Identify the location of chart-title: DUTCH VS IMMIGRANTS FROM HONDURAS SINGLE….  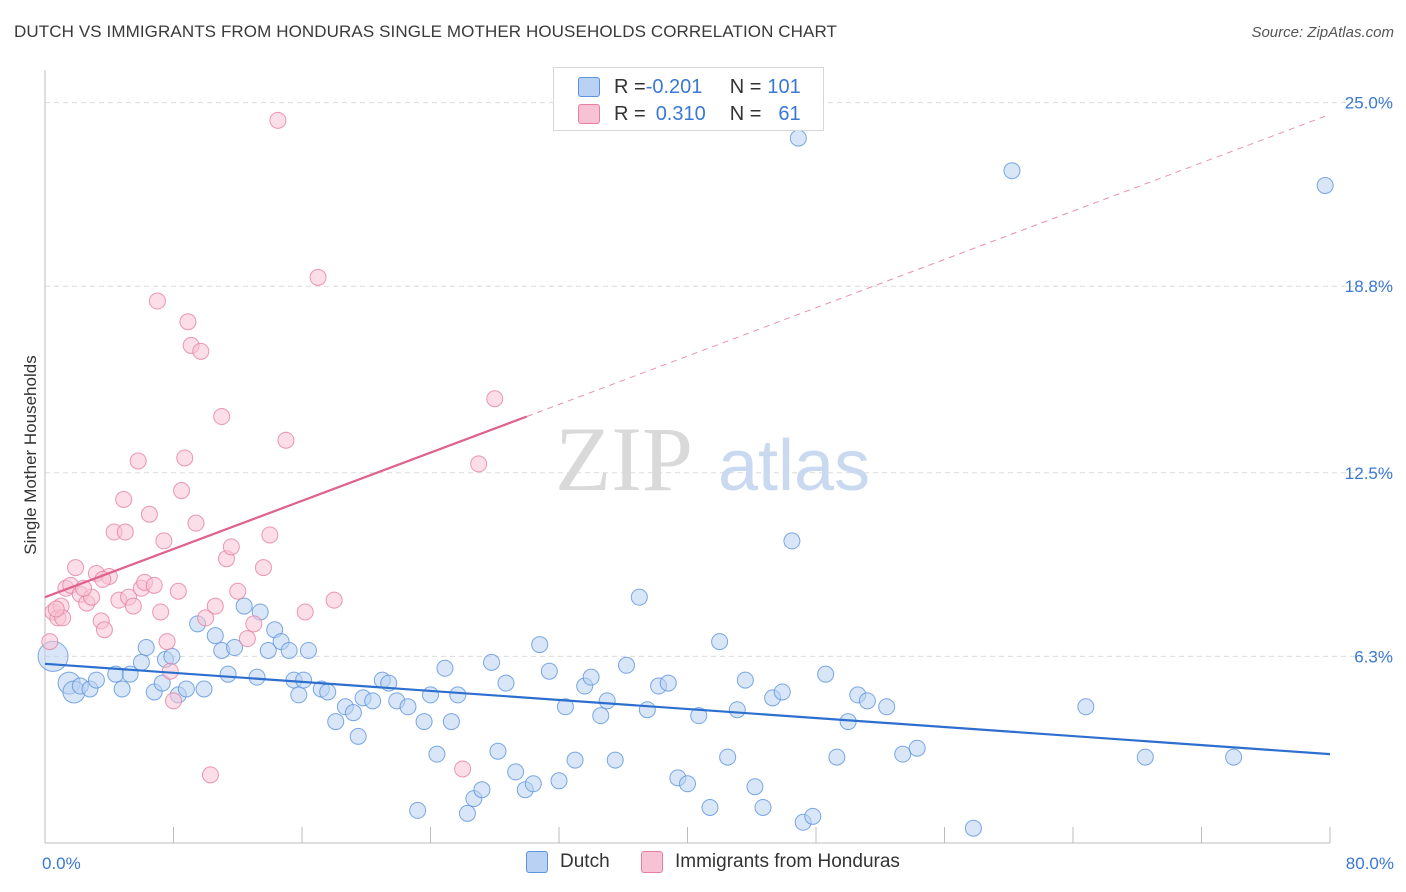
(426, 31).